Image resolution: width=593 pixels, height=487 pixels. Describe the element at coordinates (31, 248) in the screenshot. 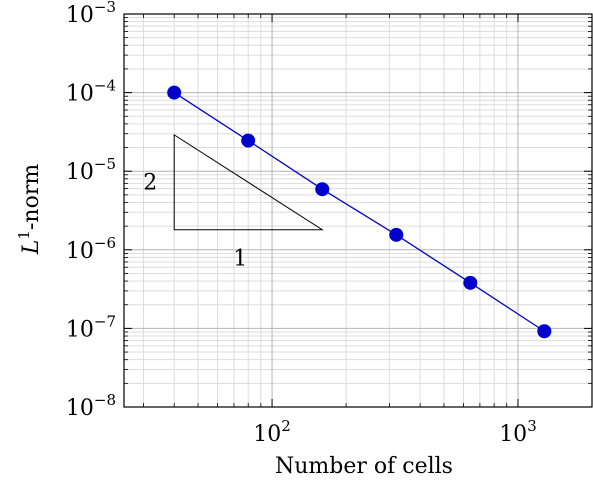

I see `y-axis-label-symbol: L` at that location.